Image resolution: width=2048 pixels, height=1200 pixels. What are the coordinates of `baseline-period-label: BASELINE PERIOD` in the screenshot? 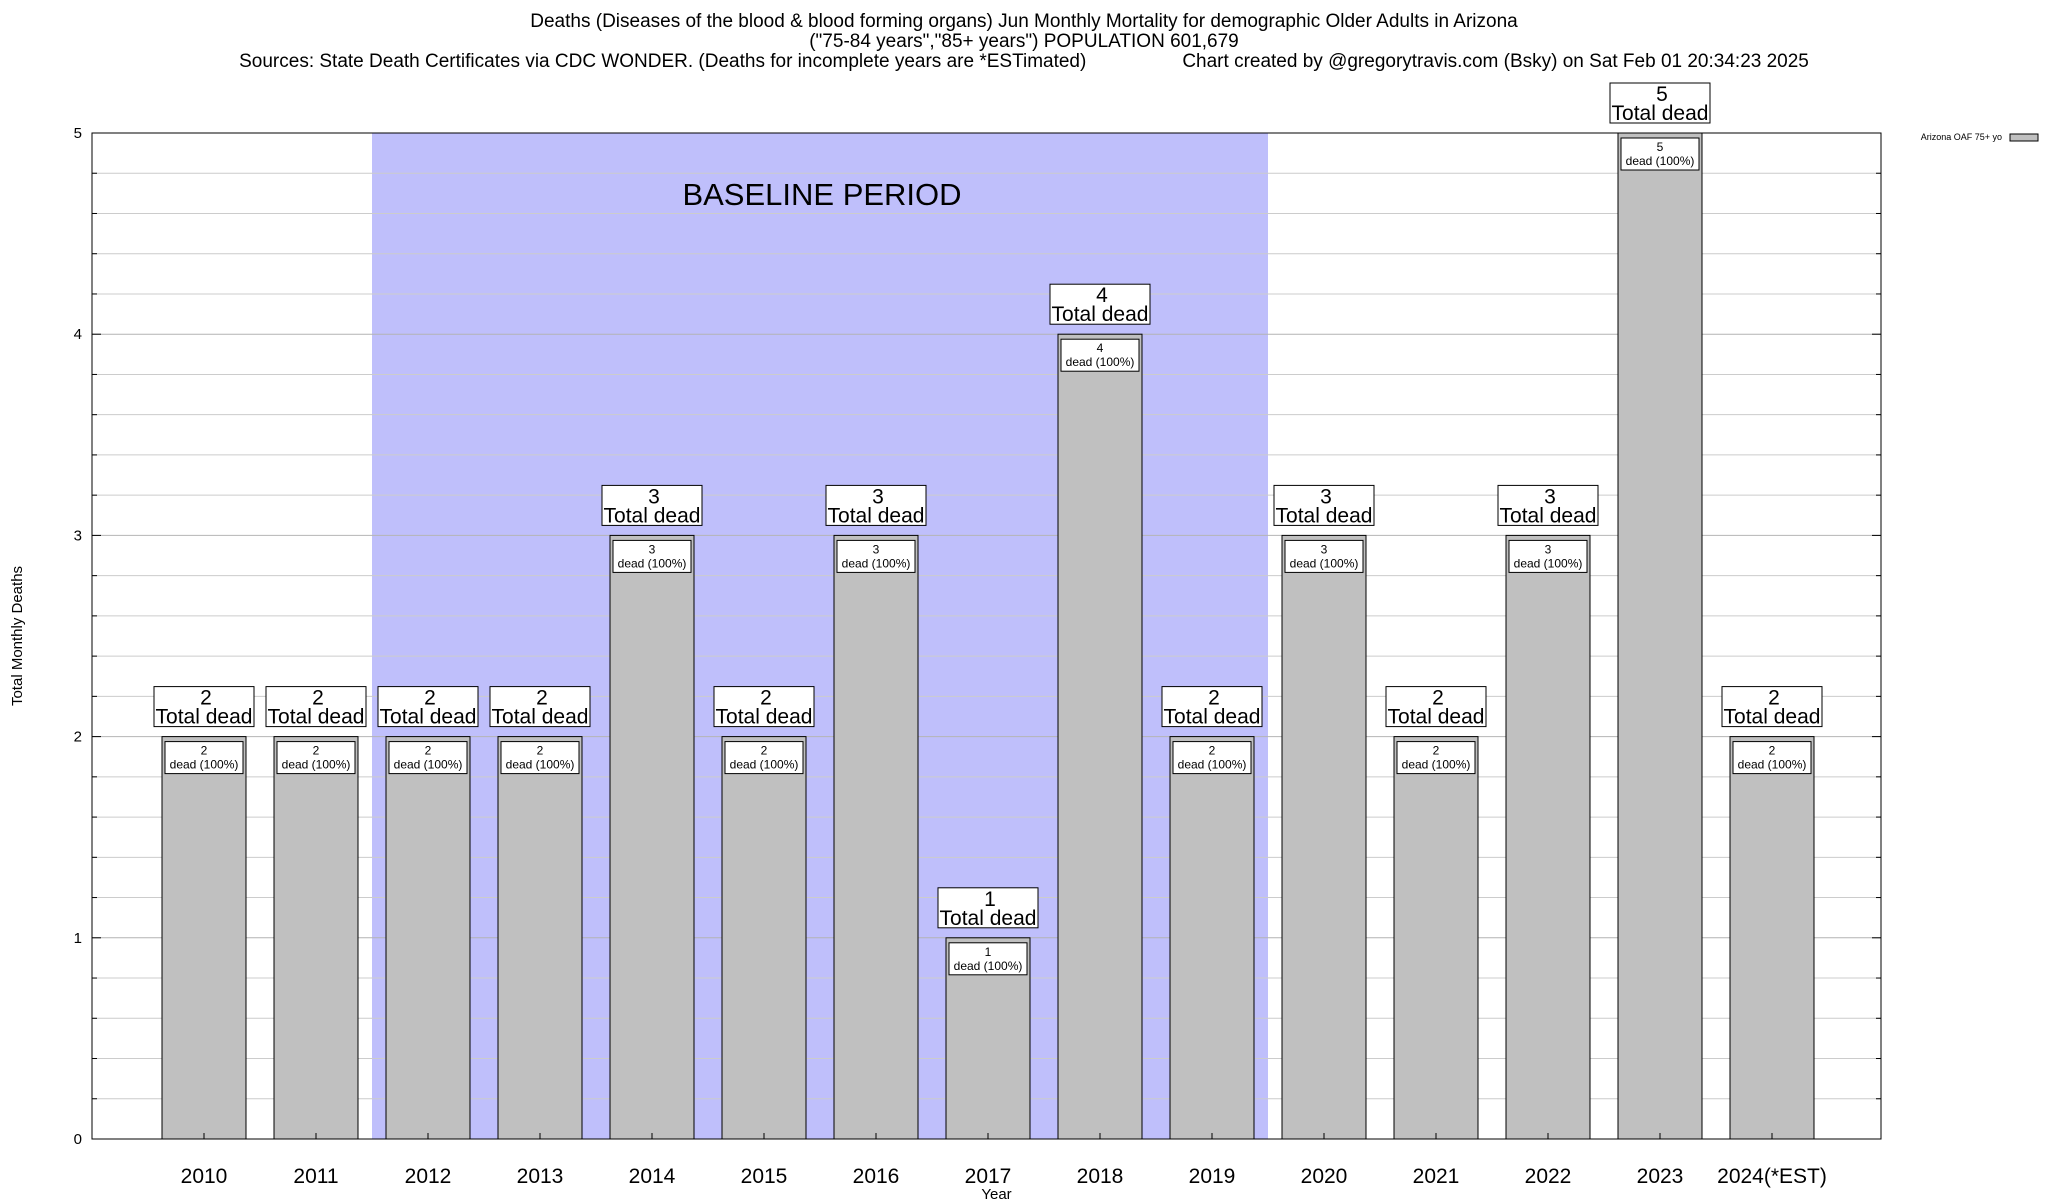 It's located at (821, 194).